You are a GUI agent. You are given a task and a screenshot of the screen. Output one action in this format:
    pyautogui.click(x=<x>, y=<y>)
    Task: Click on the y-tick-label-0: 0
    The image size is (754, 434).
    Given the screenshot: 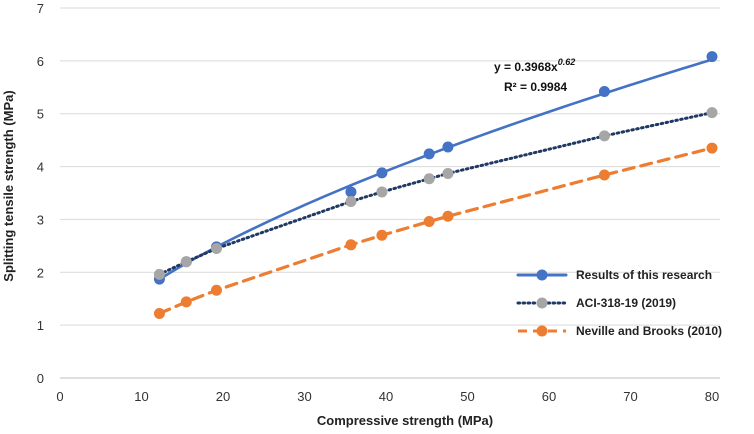 What is the action you would take?
    pyautogui.click(x=40, y=378)
    